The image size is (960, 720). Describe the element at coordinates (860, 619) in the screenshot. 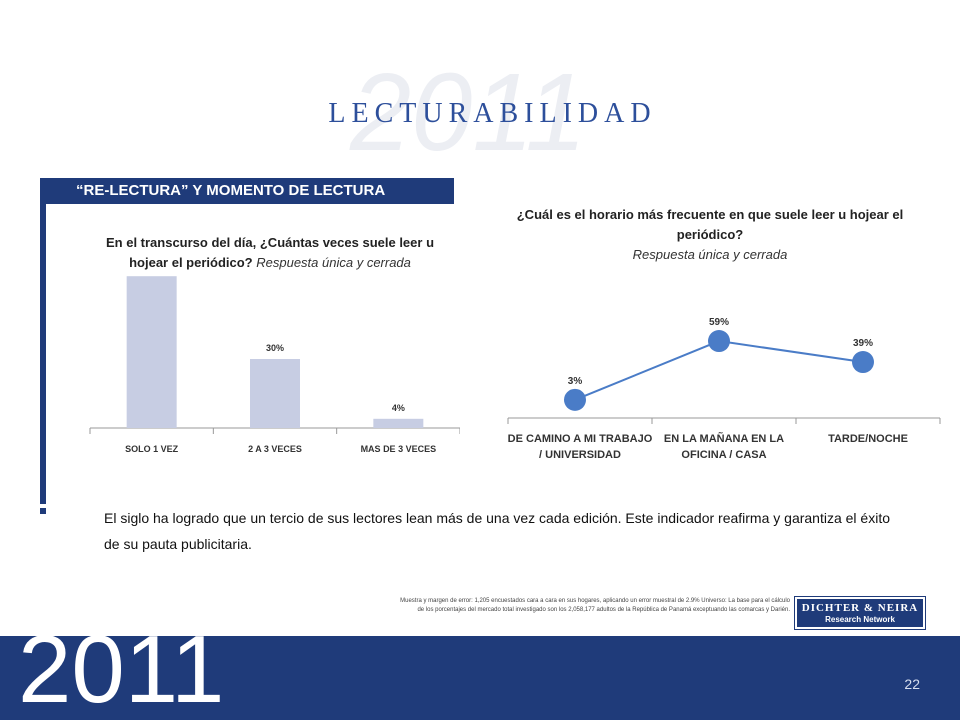

I see `logo-tagline: Research Network` at that location.